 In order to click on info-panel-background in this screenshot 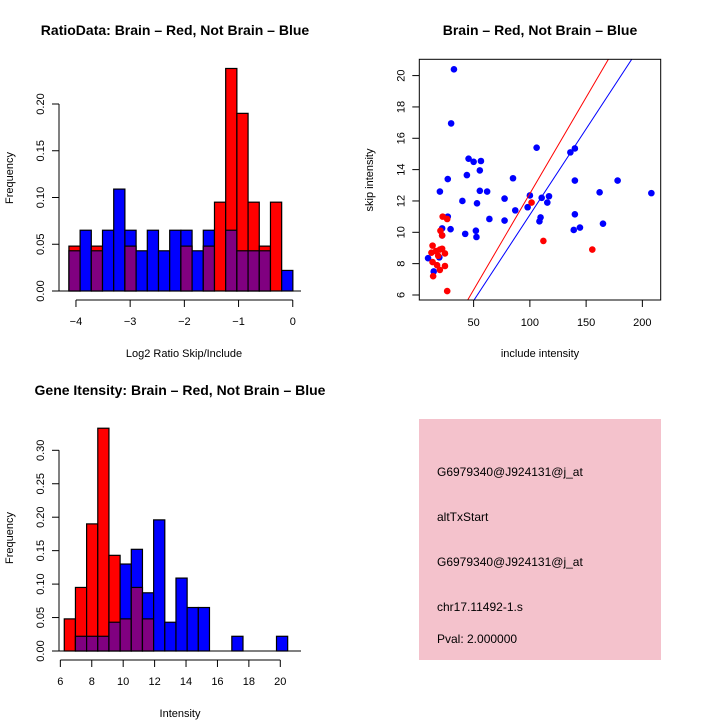, I will do `click(540, 539)`.